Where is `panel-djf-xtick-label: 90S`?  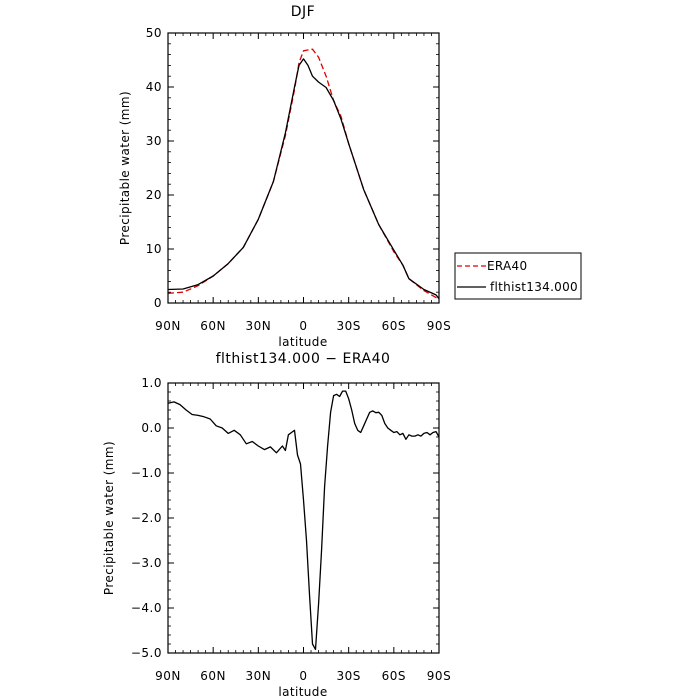 panel-djf-xtick-label: 90S is located at coordinates (439, 326).